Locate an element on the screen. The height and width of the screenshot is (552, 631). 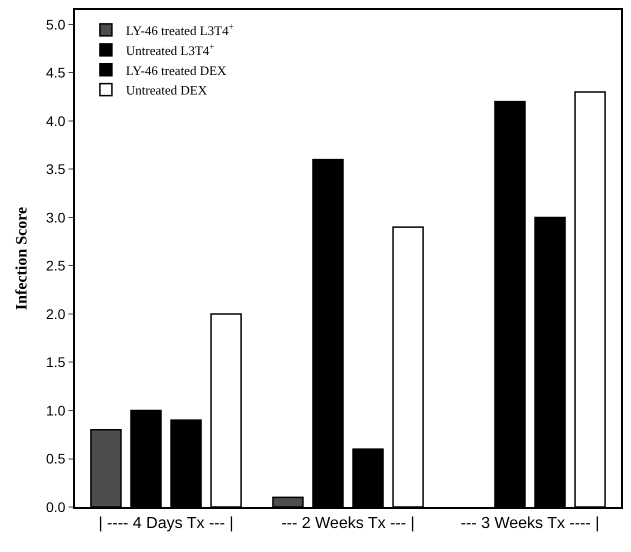
y-tick-label: 5.0 is located at coordinates (56, 24).